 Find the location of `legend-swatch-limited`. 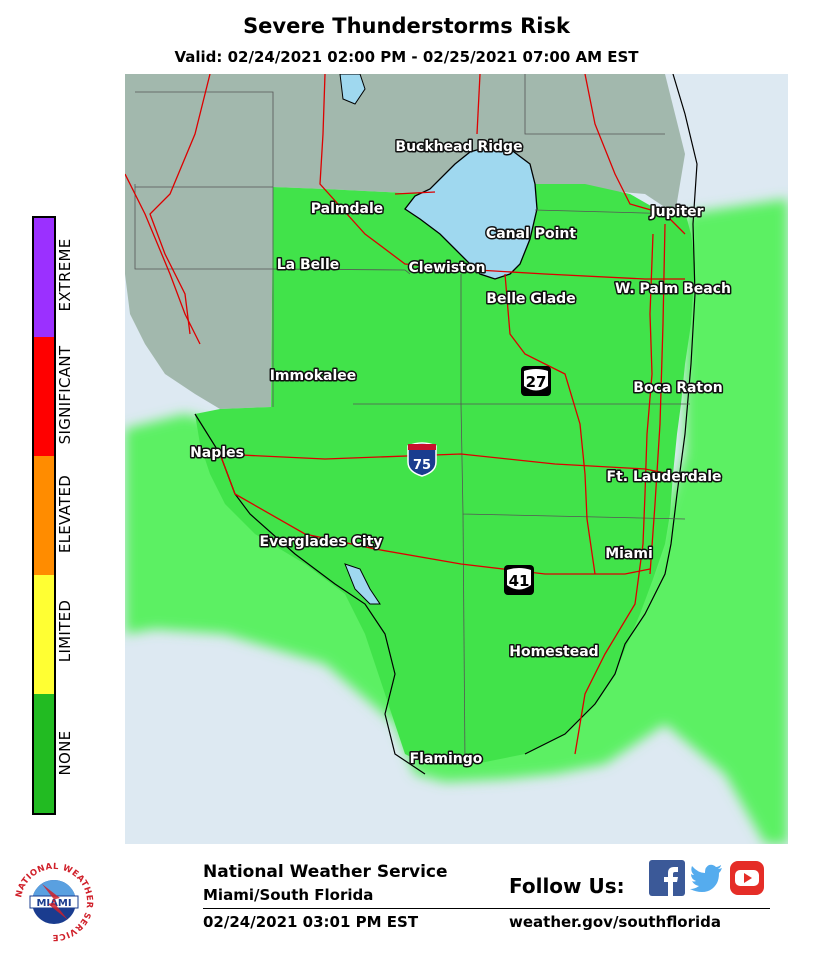

legend-swatch-limited is located at coordinates (44, 634).